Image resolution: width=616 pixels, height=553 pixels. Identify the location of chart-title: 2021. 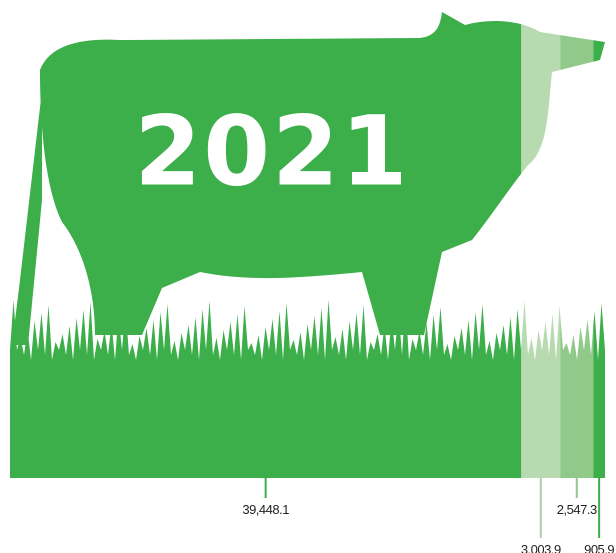
(271, 151).